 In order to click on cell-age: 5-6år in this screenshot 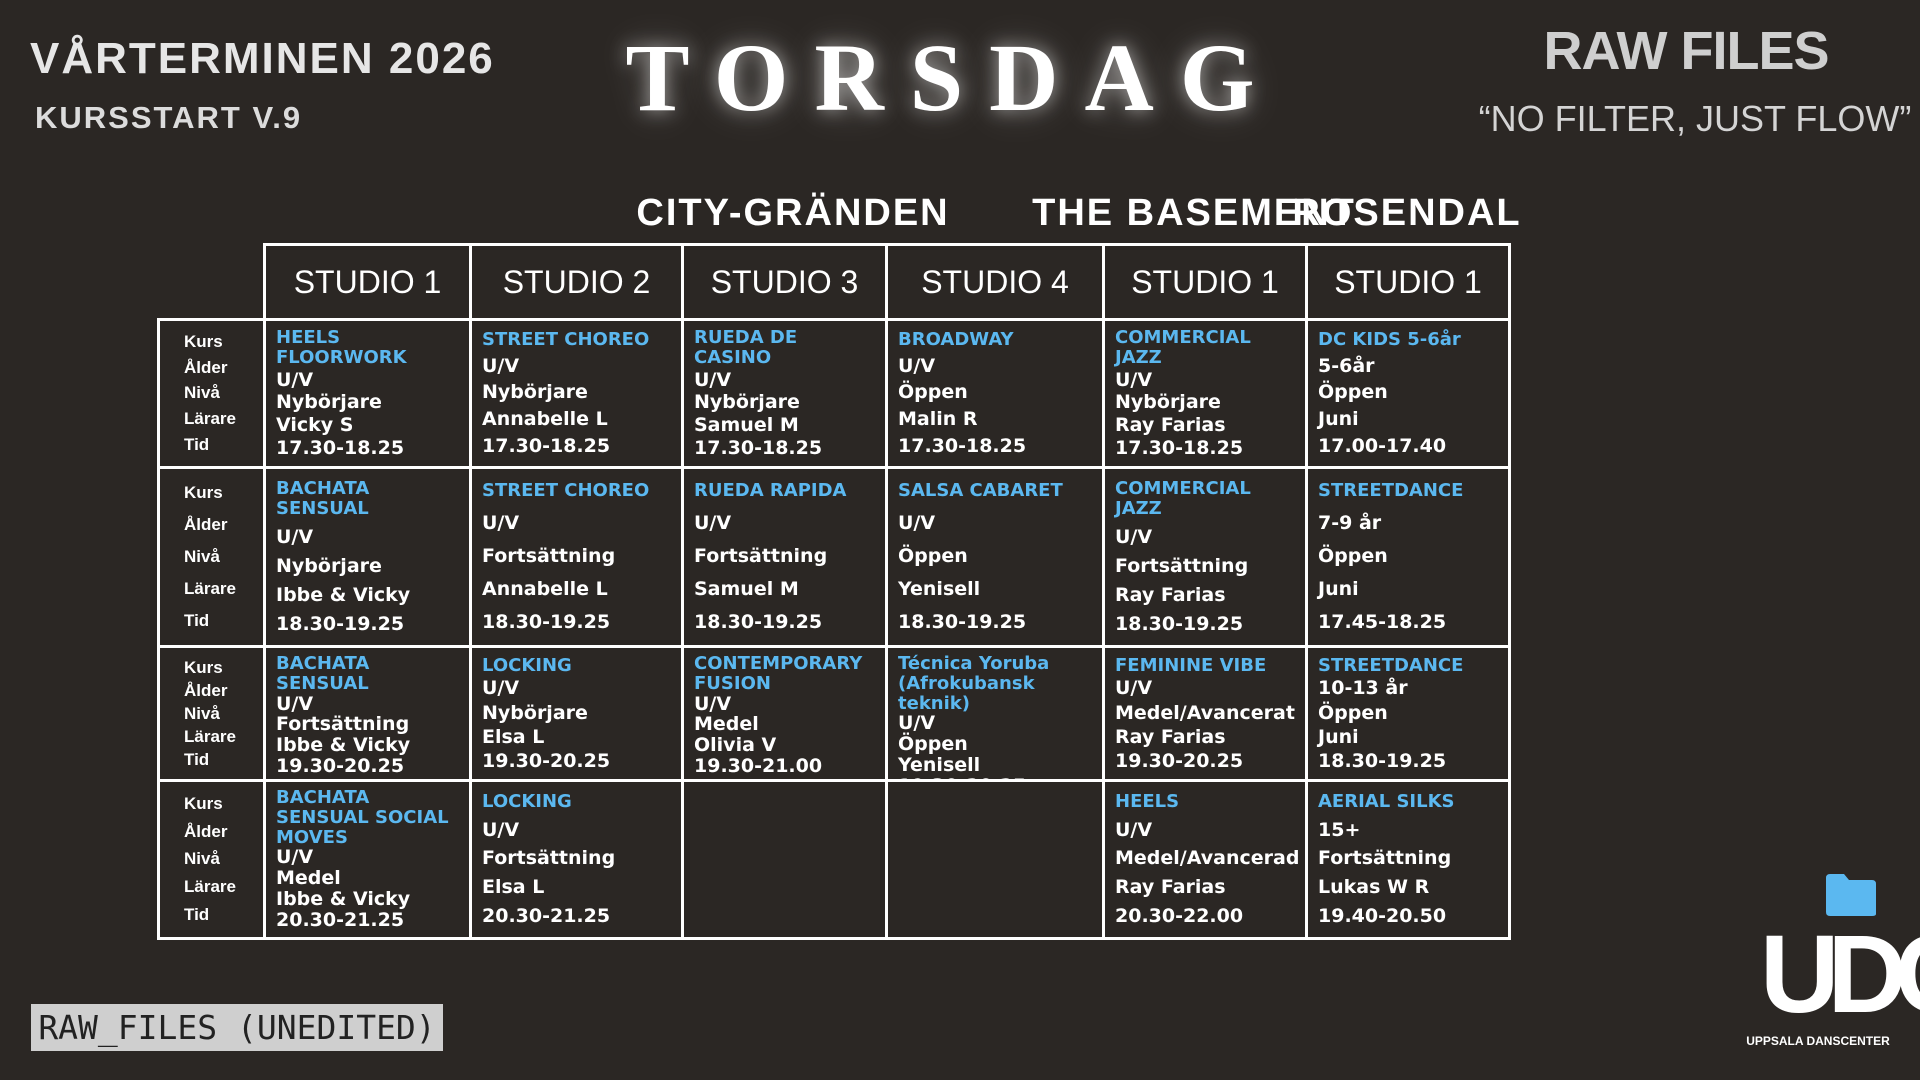, I will do `click(1346, 365)`.